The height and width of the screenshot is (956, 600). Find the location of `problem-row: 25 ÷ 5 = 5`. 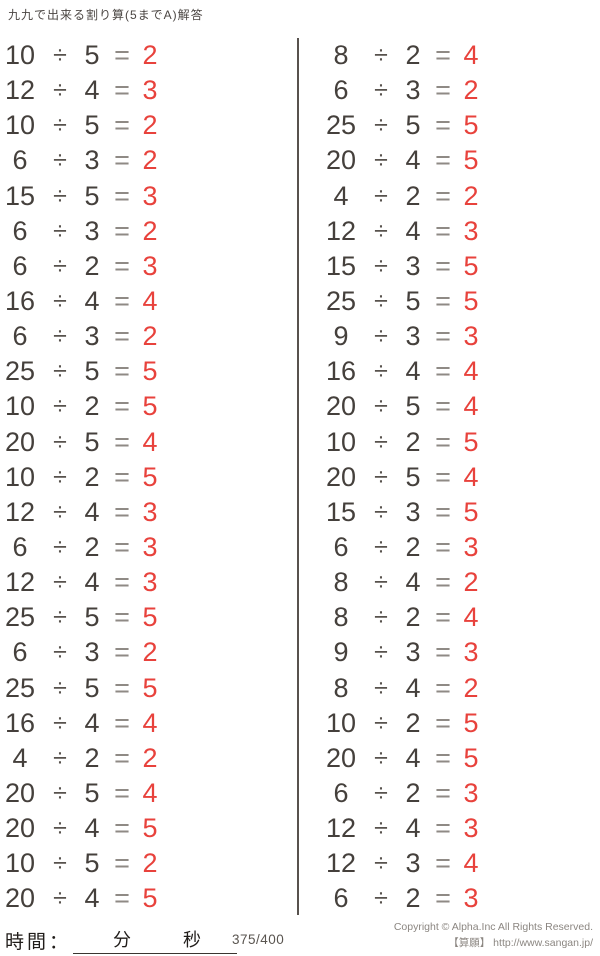

problem-row: 25 ÷ 5 = 5 is located at coordinates (148, 371).